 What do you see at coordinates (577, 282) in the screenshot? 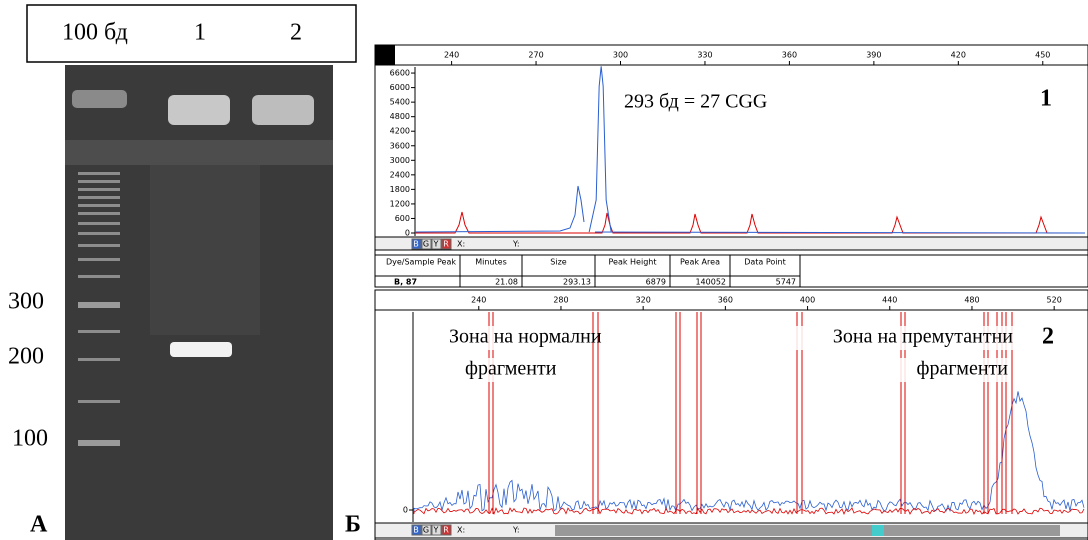
I see `table-cell: 293.13` at bounding box center [577, 282].